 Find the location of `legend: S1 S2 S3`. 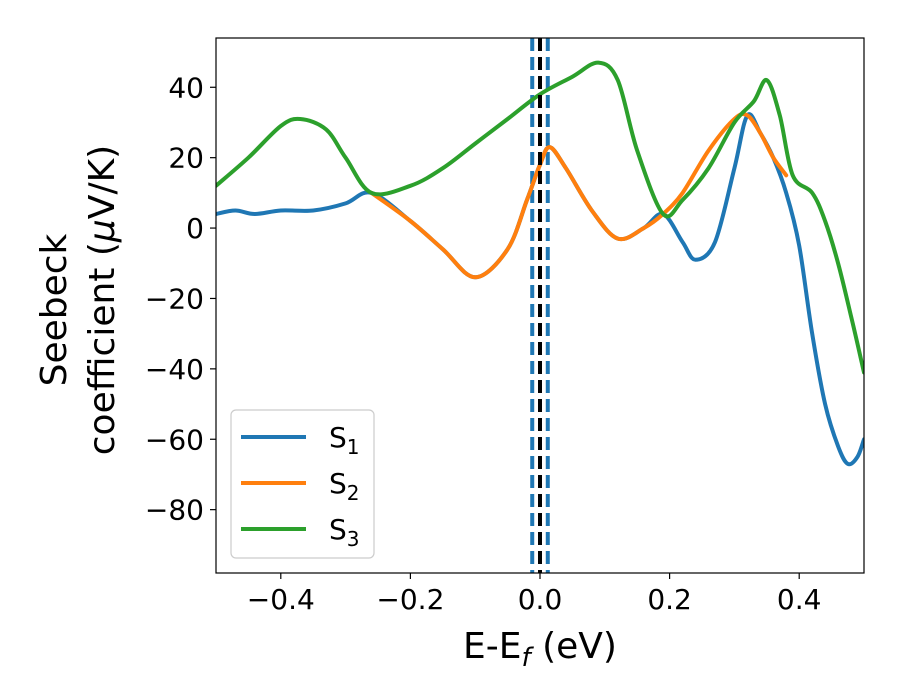

legend: S1 S2 S3 is located at coordinates (302, 484).